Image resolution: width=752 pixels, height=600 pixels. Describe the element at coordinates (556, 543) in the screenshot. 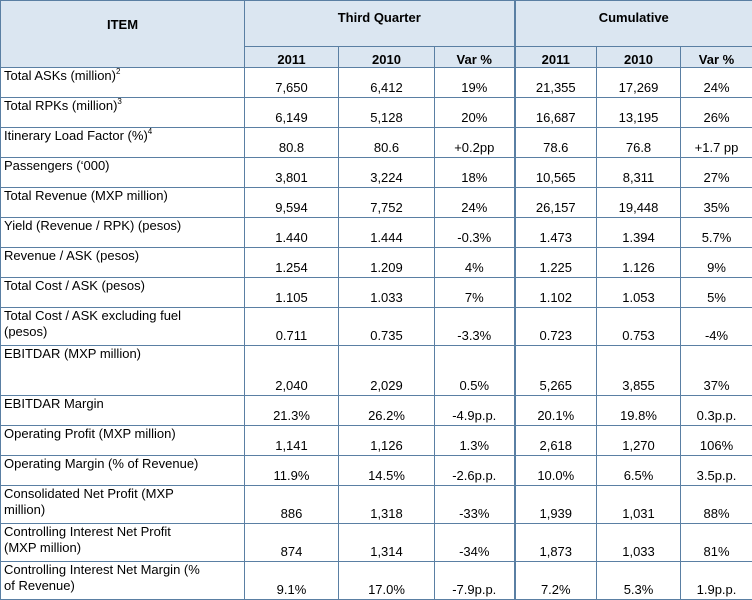

I see `cum-2011-value: 1,873` at that location.